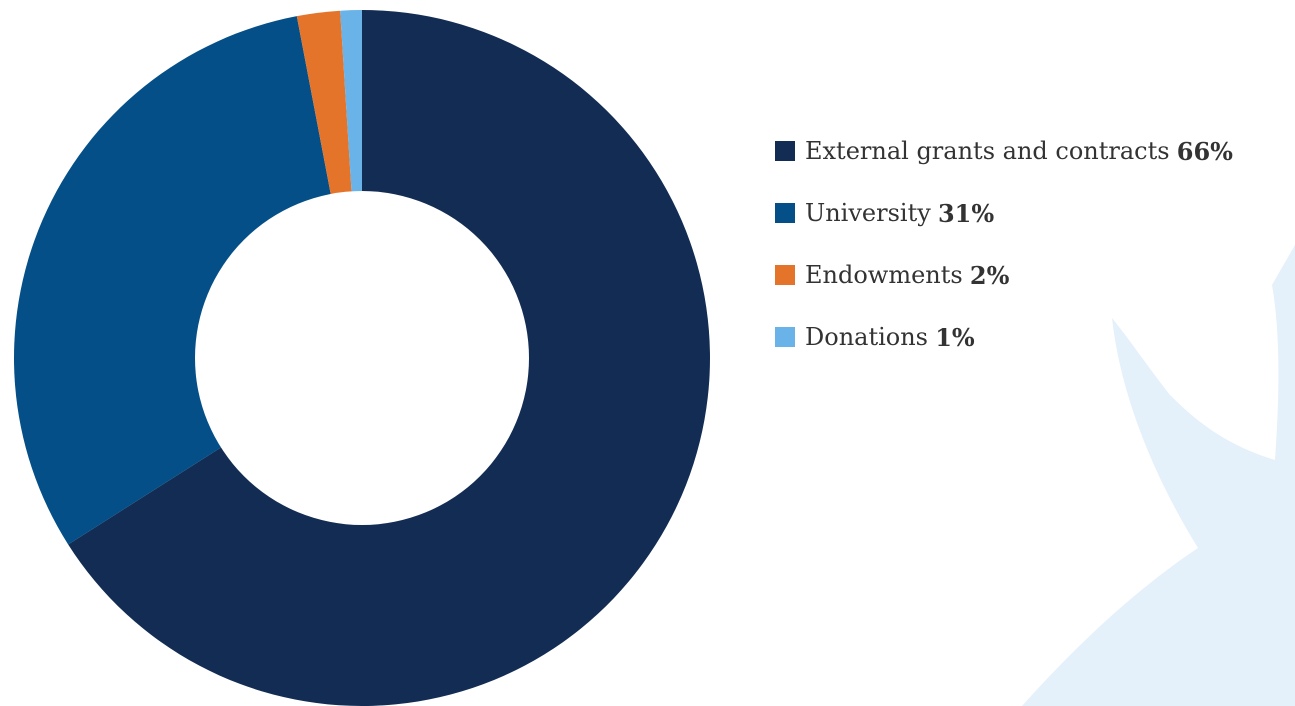 The image size is (1295, 706). Describe the element at coordinates (868, 213) in the screenshot. I see `legend-label: University` at that location.